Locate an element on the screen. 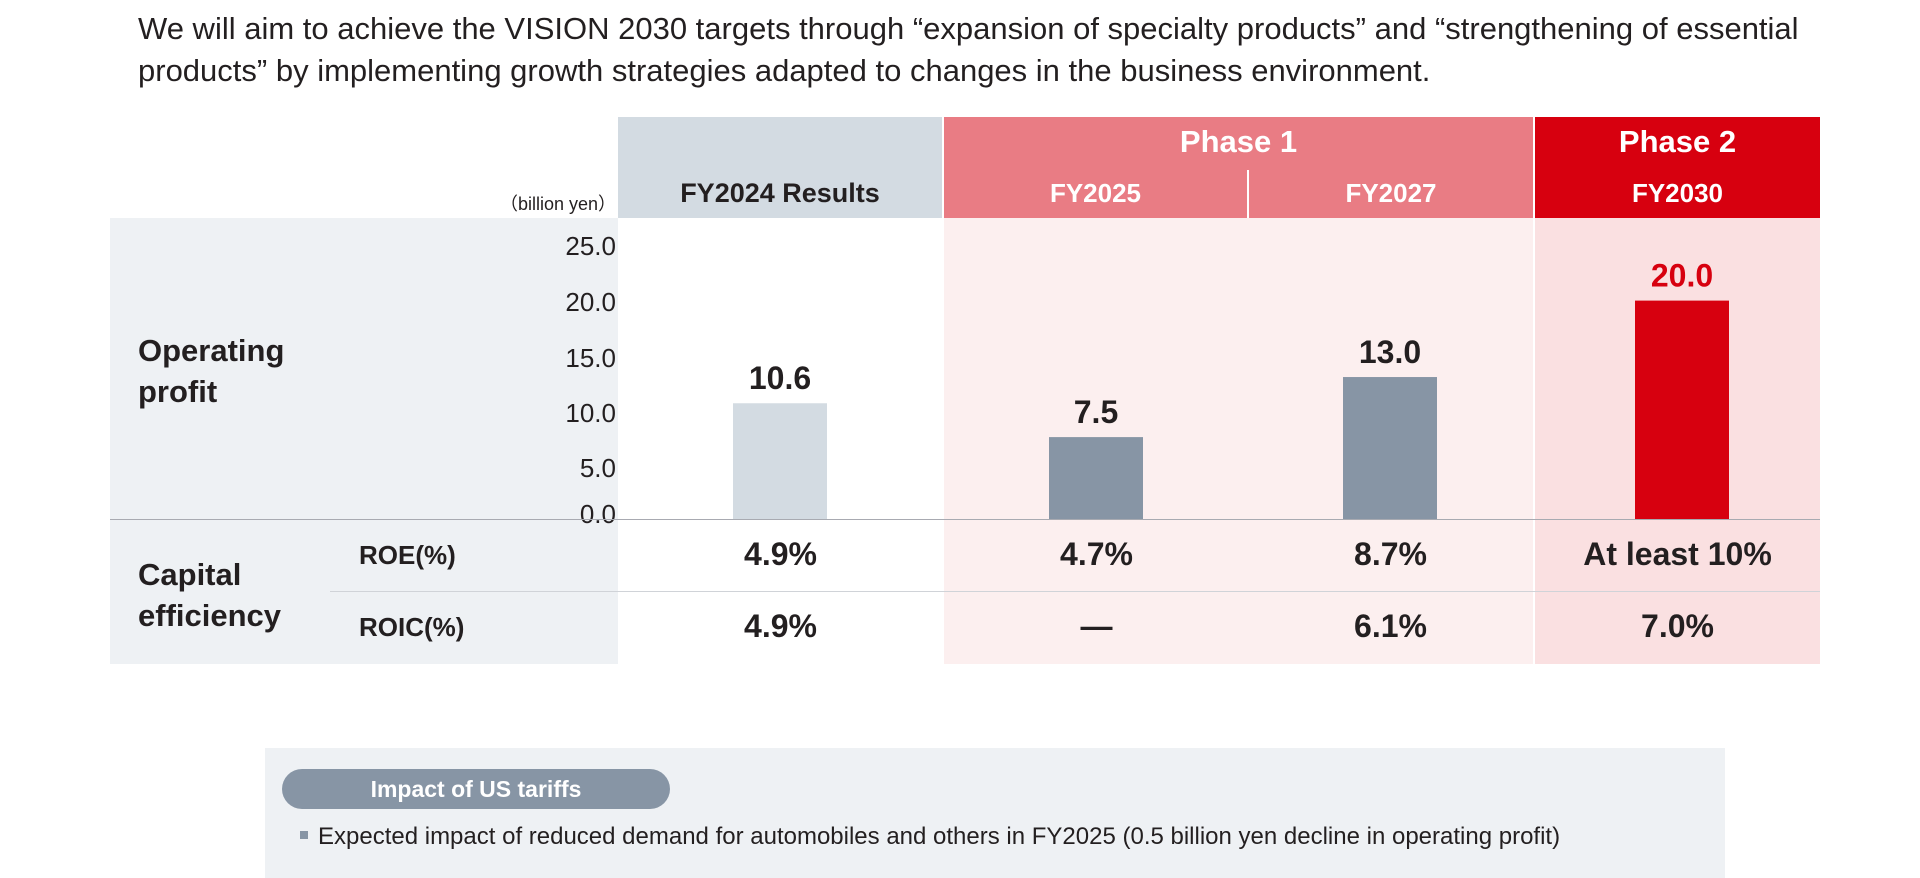 The width and height of the screenshot is (1920, 878). capital-efficiency-label: Capital efficiency is located at coordinates (210, 595).